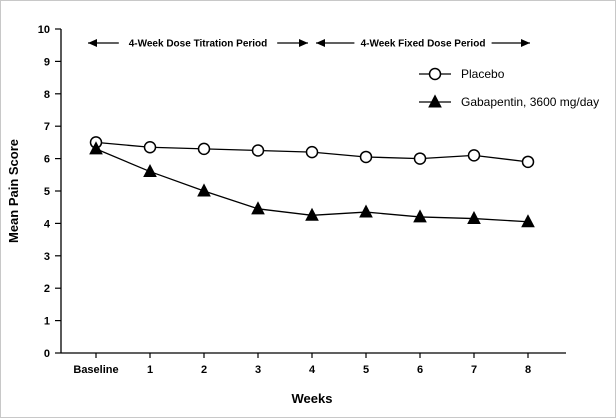 The width and height of the screenshot is (616, 418). I want to click on y-tick-label: 5, so click(47, 192).